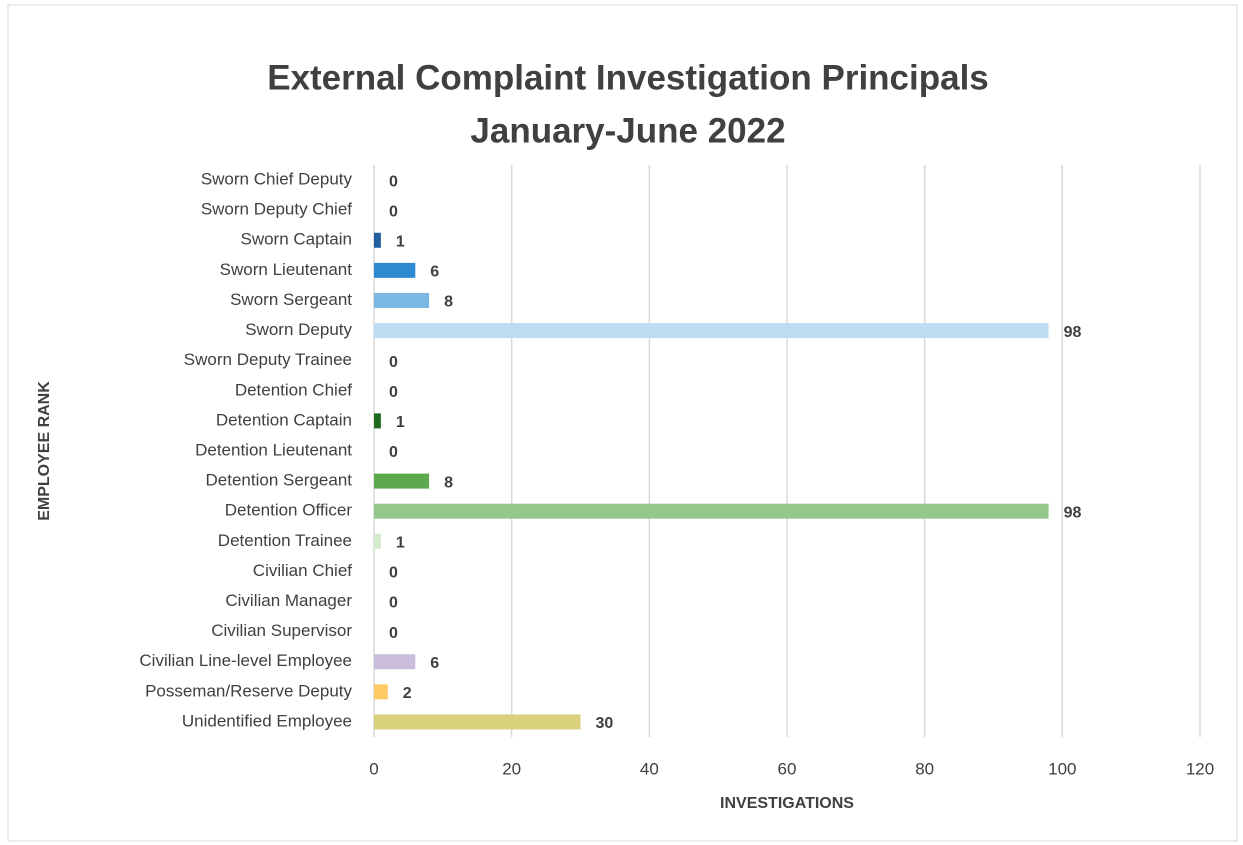  I want to click on y-tick-label: Civilian Chief, so click(302, 570).